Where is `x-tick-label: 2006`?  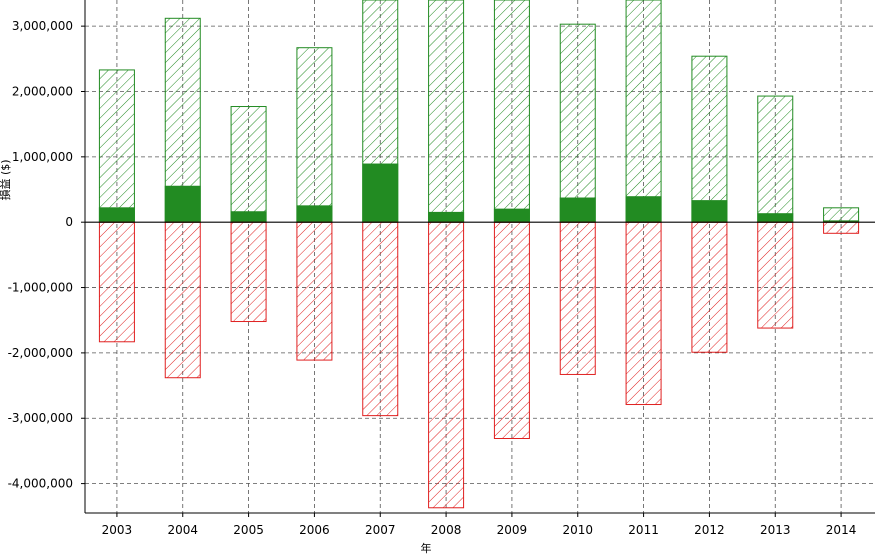 x-tick-label: 2006 is located at coordinates (314, 530).